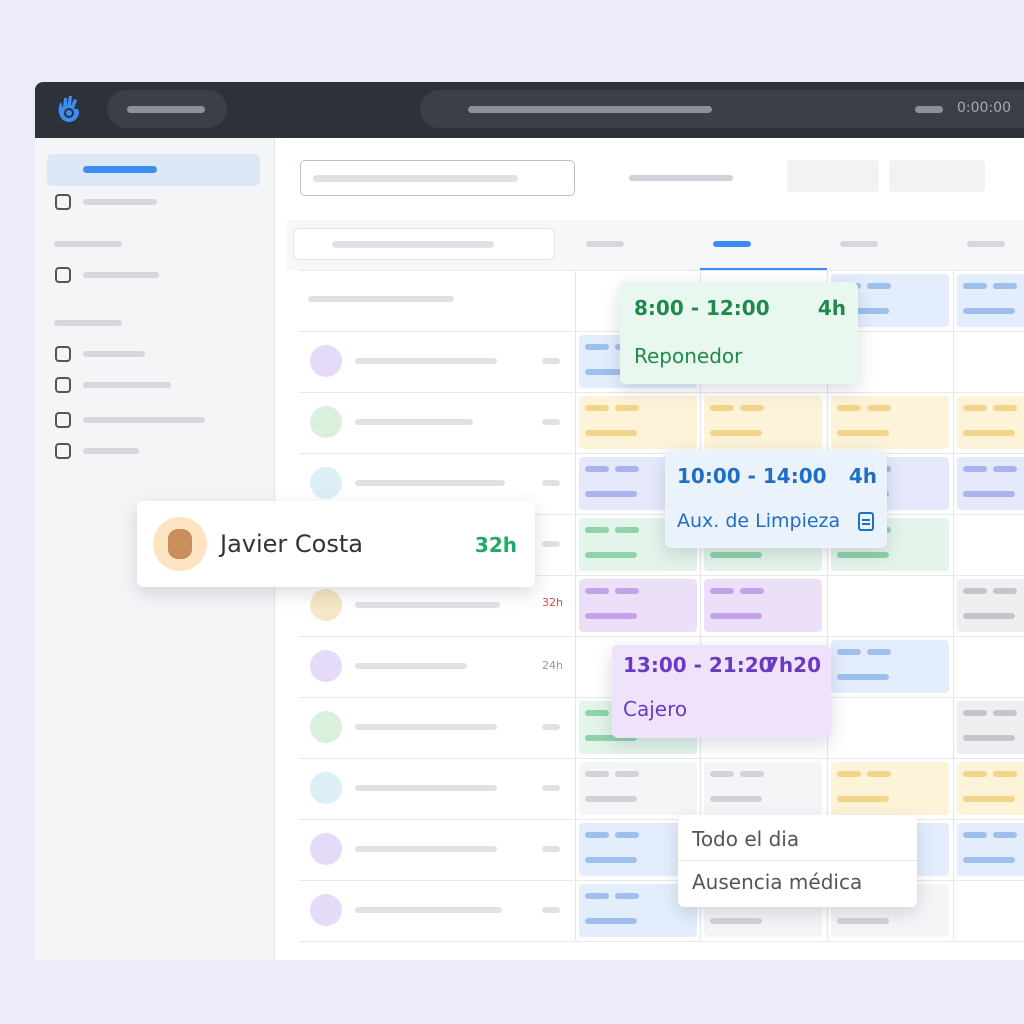 The image size is (1024, 1024). What do you see at coordinates (291, 544) in the screenshot?
I see `employee-name: Javier Costa` at bounding box center [291, 544].